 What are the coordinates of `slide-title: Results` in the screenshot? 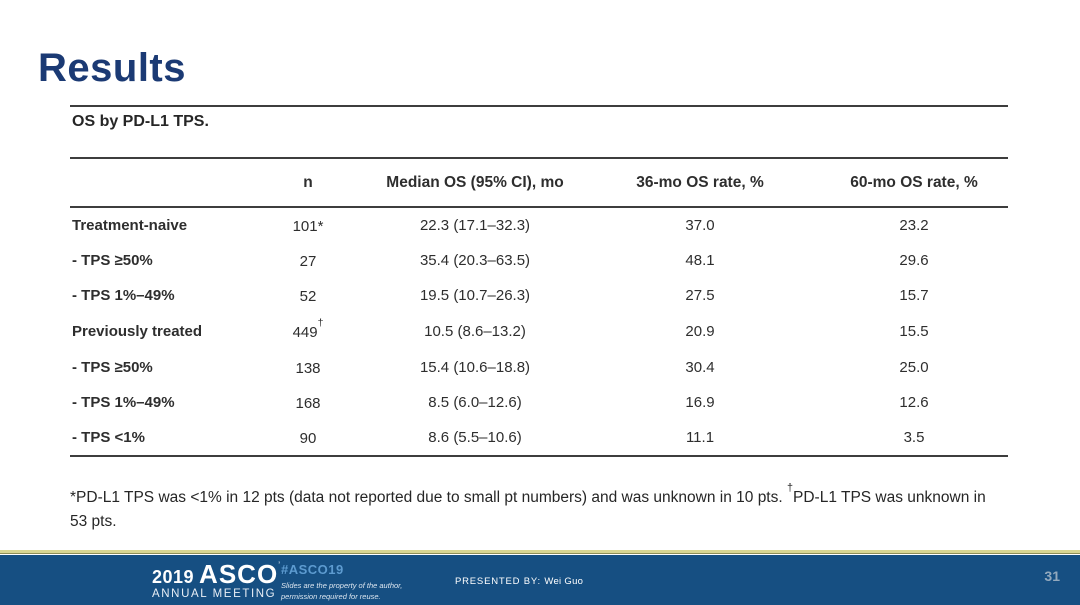 It's located at (112, 68).